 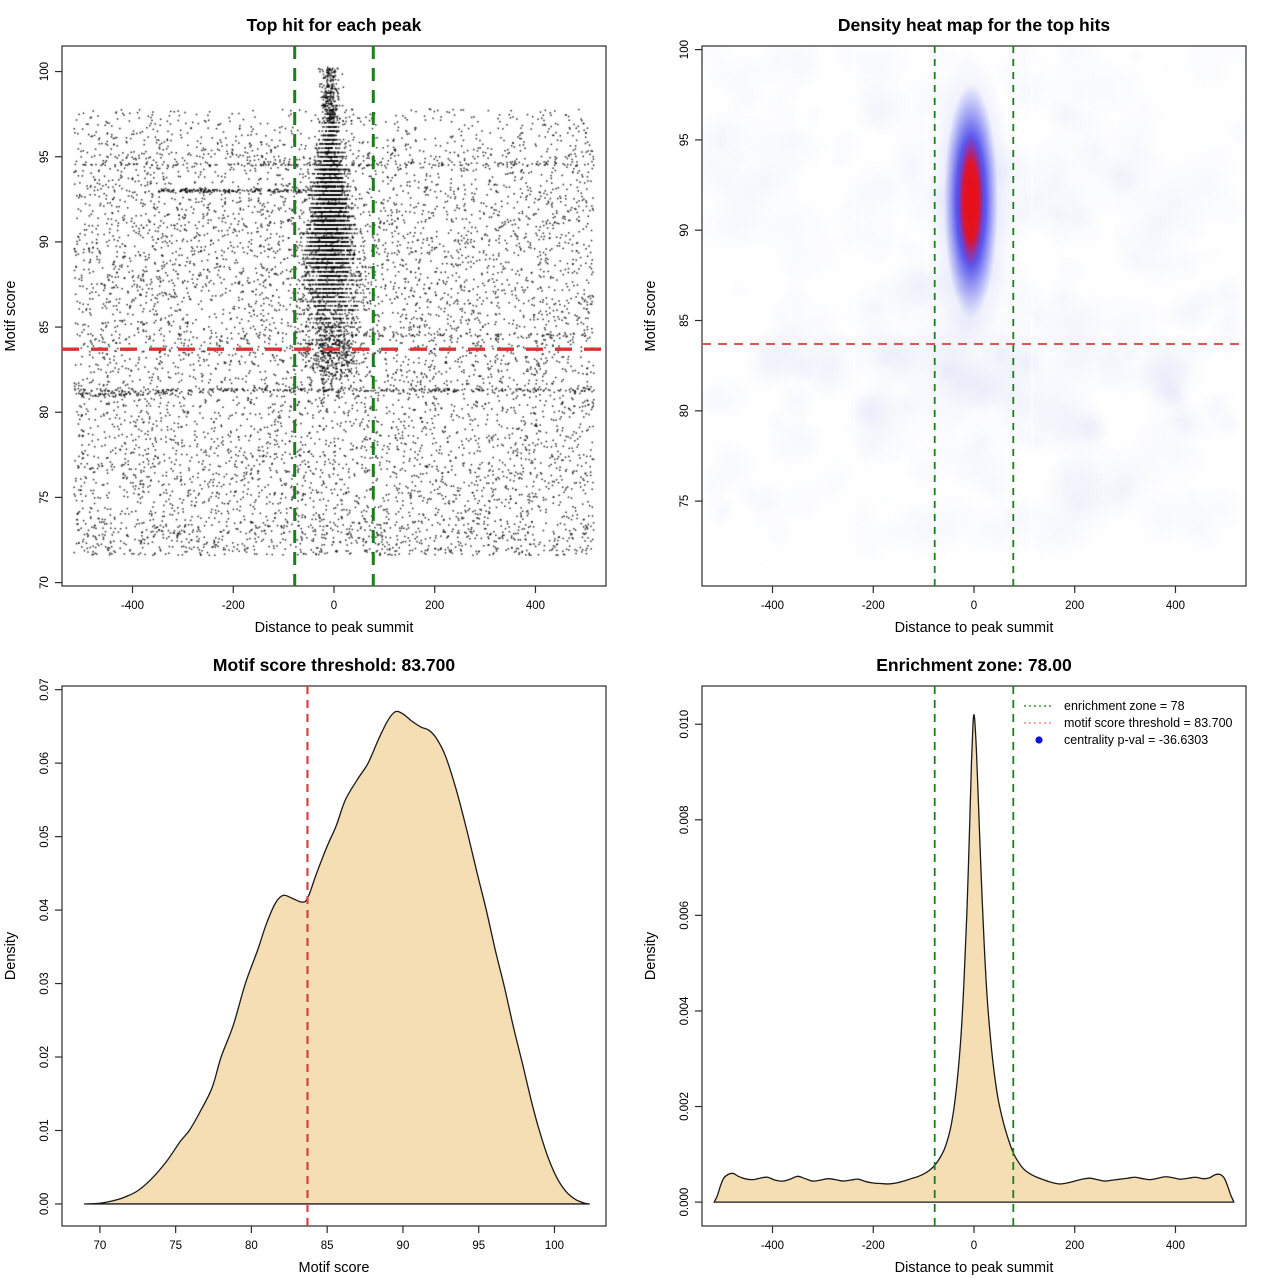 I want to click on panel-title: Density heat map for the top hits, so click(x=974, y=25).